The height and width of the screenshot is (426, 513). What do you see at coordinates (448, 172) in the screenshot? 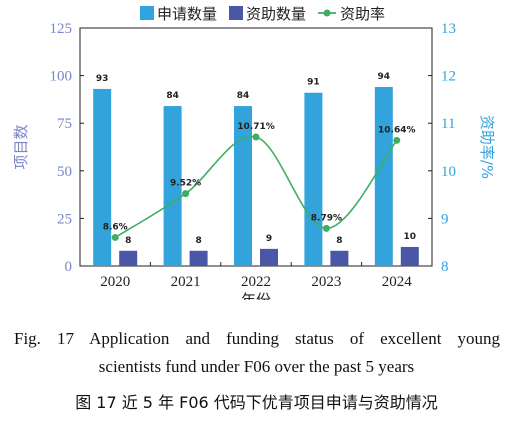
I see `right-tick-label: 10` at bounding box center [448, 172].